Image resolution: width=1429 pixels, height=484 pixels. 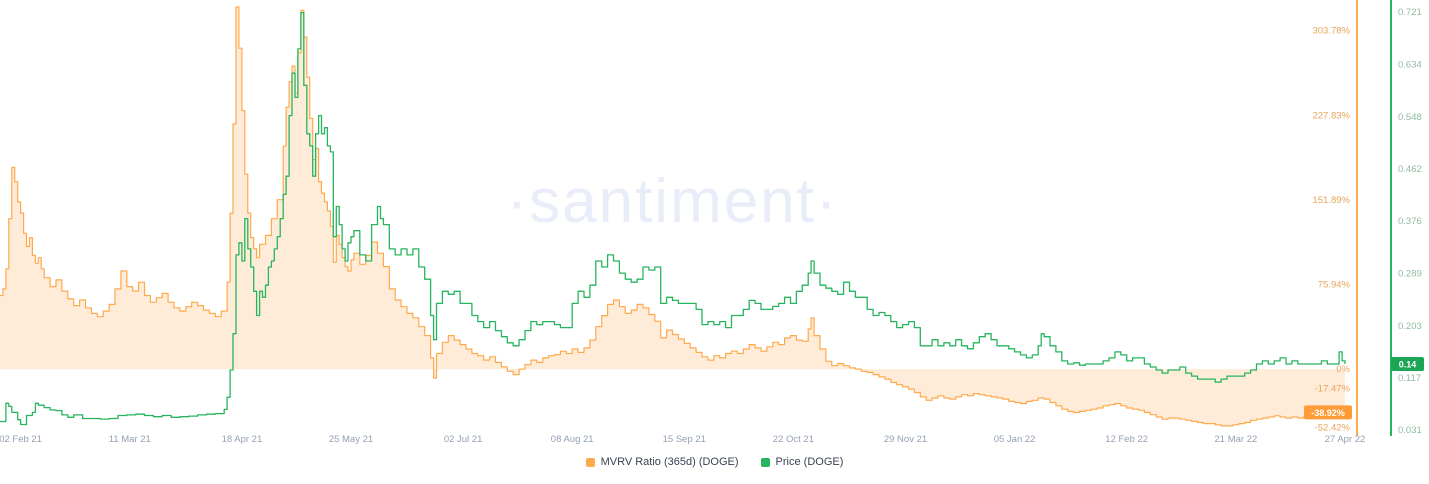 What do you see at coordinates (130, 439) in the screenshot?
I see `date-tick-label: 11 Mar 21` at bounding box center [130, 439].